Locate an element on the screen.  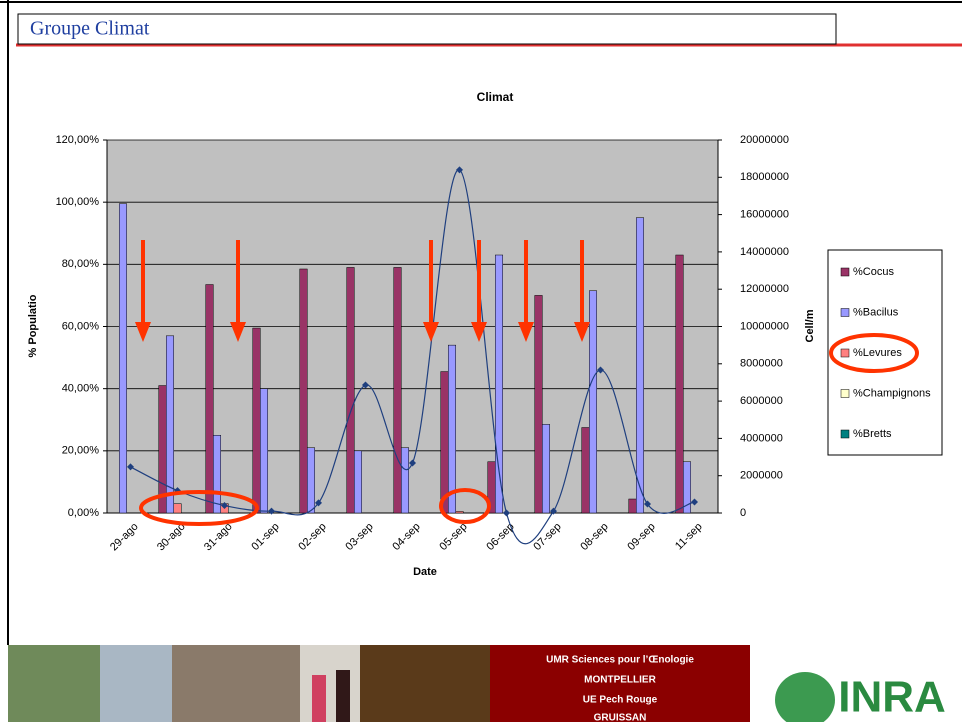
footer-line: UMR Sciences pour l’Œnologie is located at coordinates (620, 660).